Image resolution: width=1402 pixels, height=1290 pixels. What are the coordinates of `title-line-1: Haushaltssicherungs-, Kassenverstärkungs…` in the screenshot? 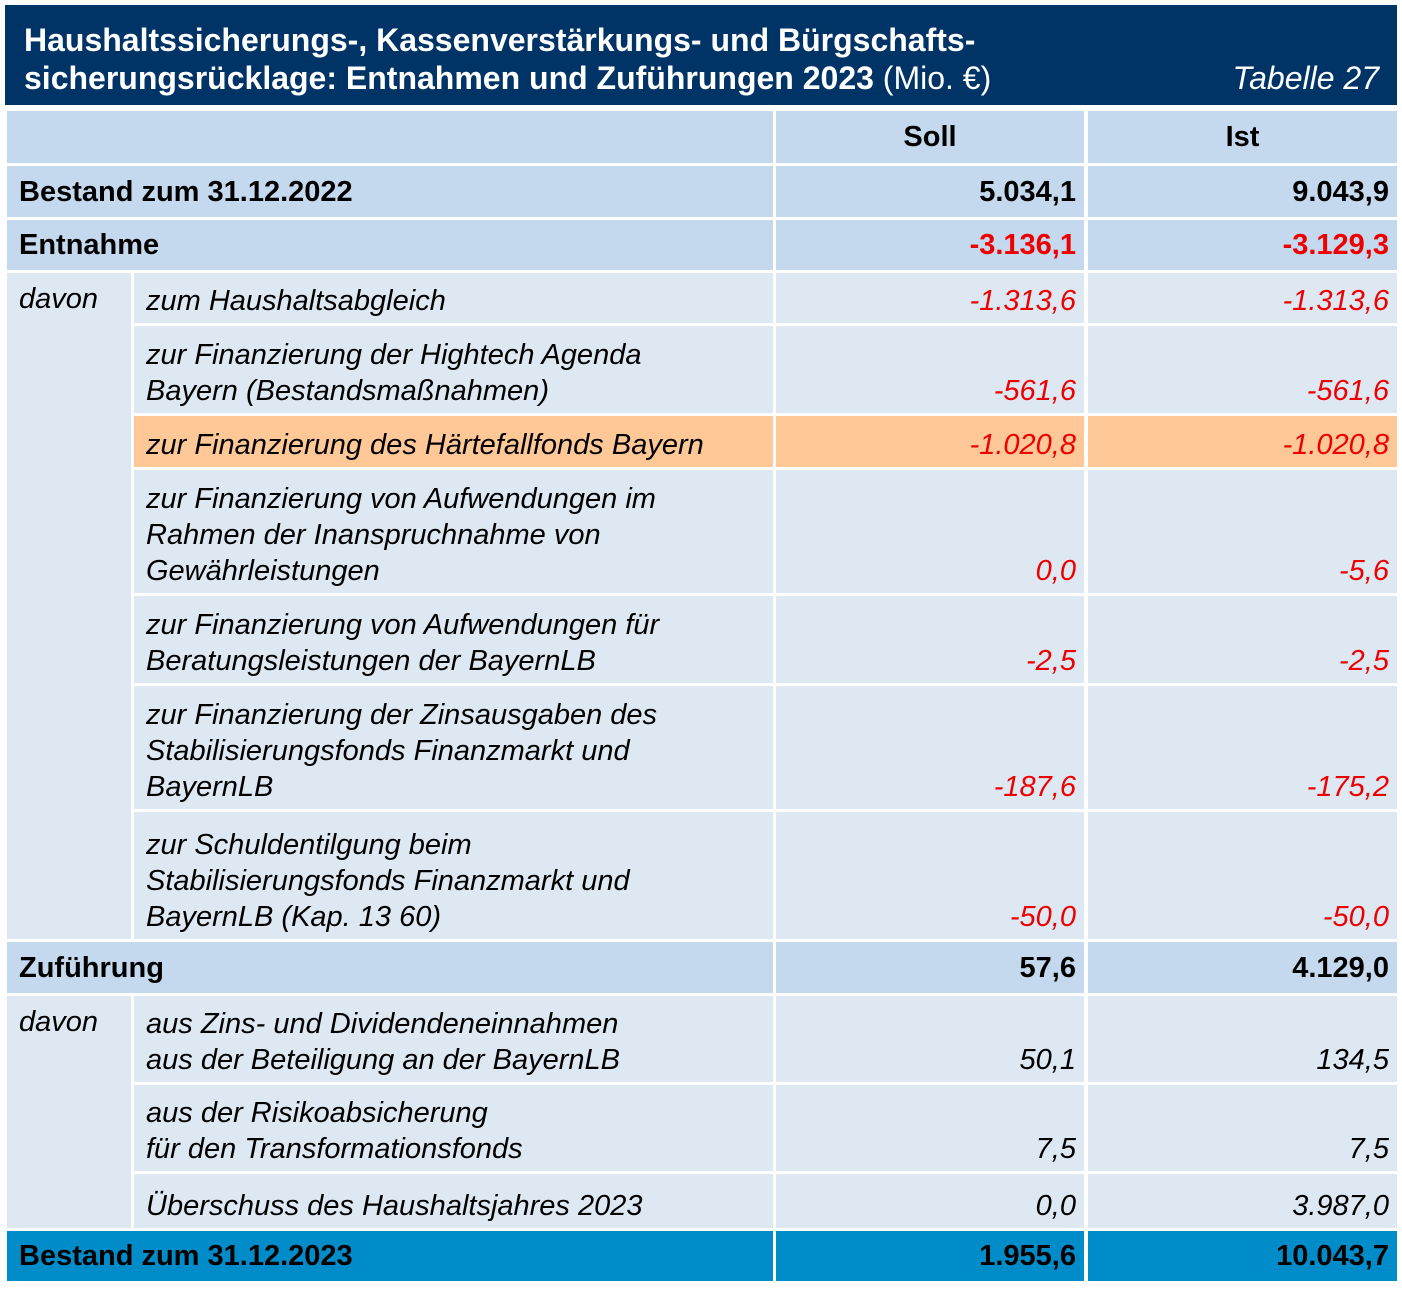 It's located at (500, 40).